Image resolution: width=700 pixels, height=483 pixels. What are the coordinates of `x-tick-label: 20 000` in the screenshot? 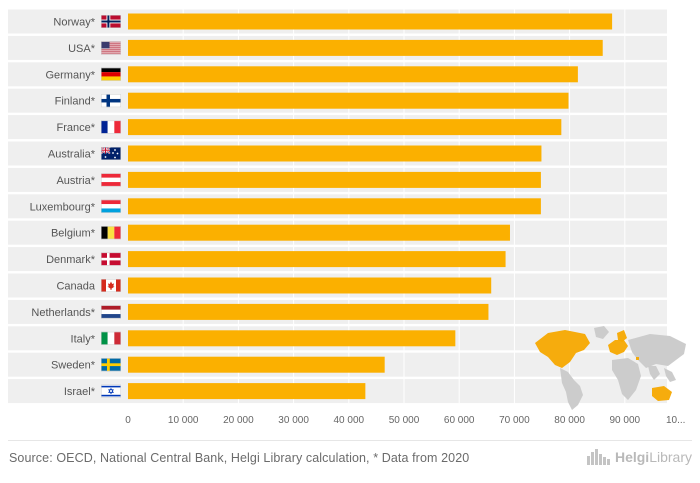 It's located at (238, 420).